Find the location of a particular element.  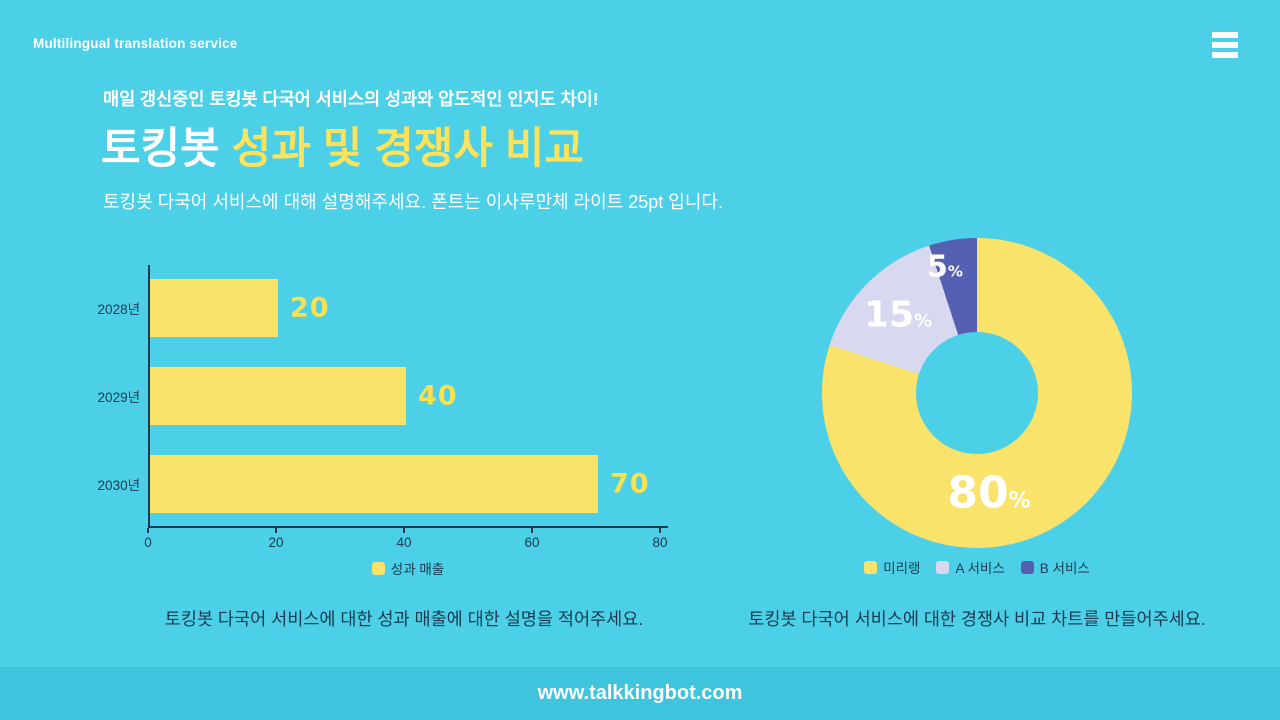

bar-chart-caption: 토킹봇 다국어 서비스에 대한 성과 매출에 대한 설명을 적어주세요. is located at coordinates (404, 619).